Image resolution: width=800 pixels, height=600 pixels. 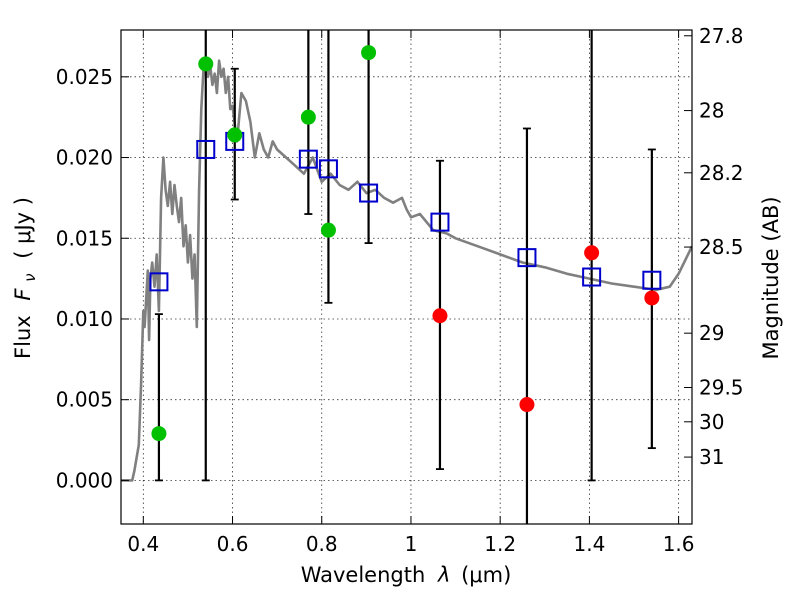 What do you see at coordinates (322, 544) in the screenshot?
I see `x-tick-label: 0.8` at bounding box center [322, 544].